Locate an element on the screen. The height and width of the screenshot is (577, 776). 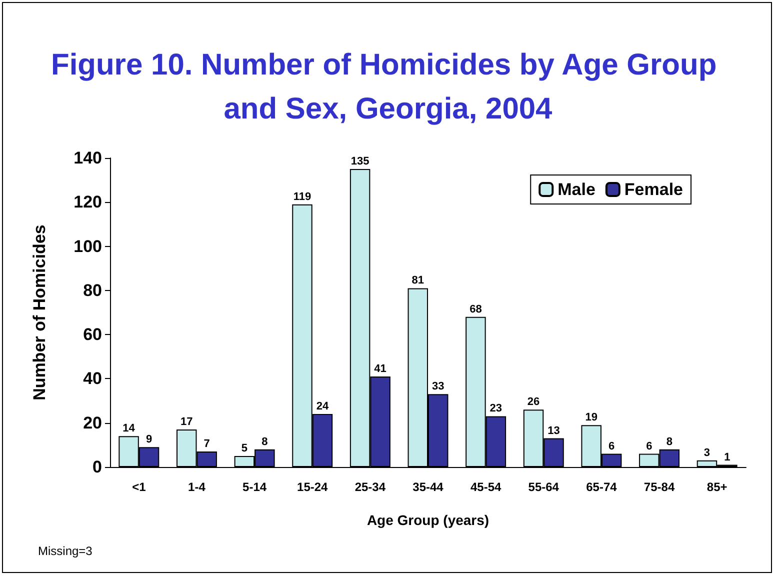
x-tick-label: 1-4 is located at coordinates (197, 487).